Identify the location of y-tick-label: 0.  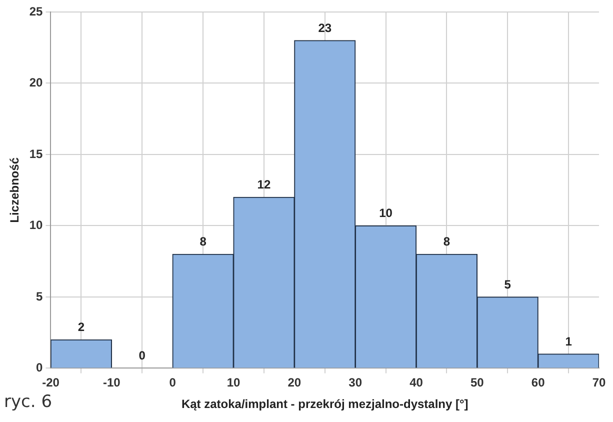
(40, 367).